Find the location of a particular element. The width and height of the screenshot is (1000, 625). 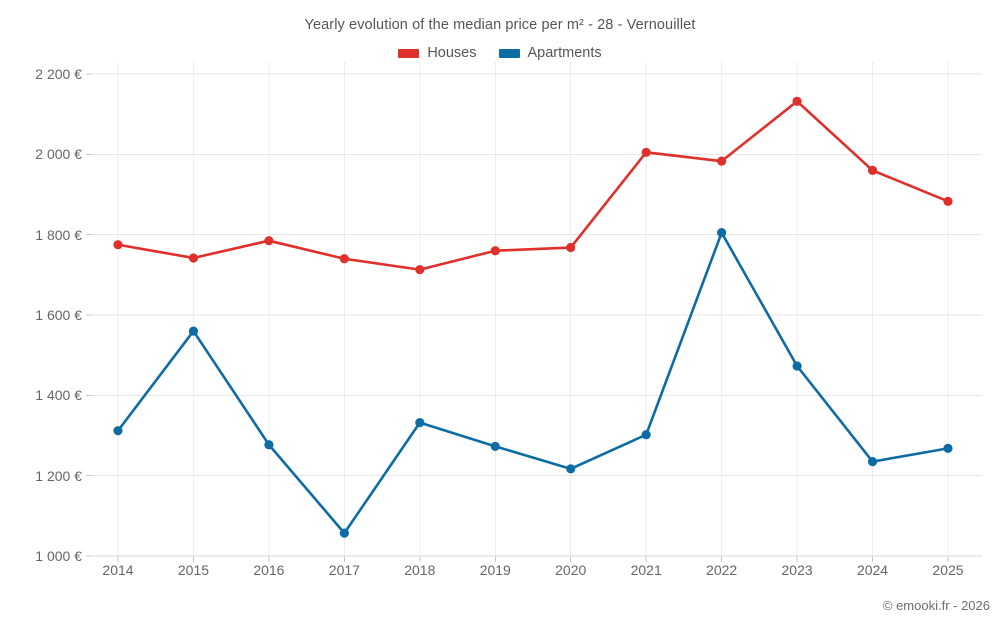

legend-swatch-apartments is located at coordinates (509, 53).